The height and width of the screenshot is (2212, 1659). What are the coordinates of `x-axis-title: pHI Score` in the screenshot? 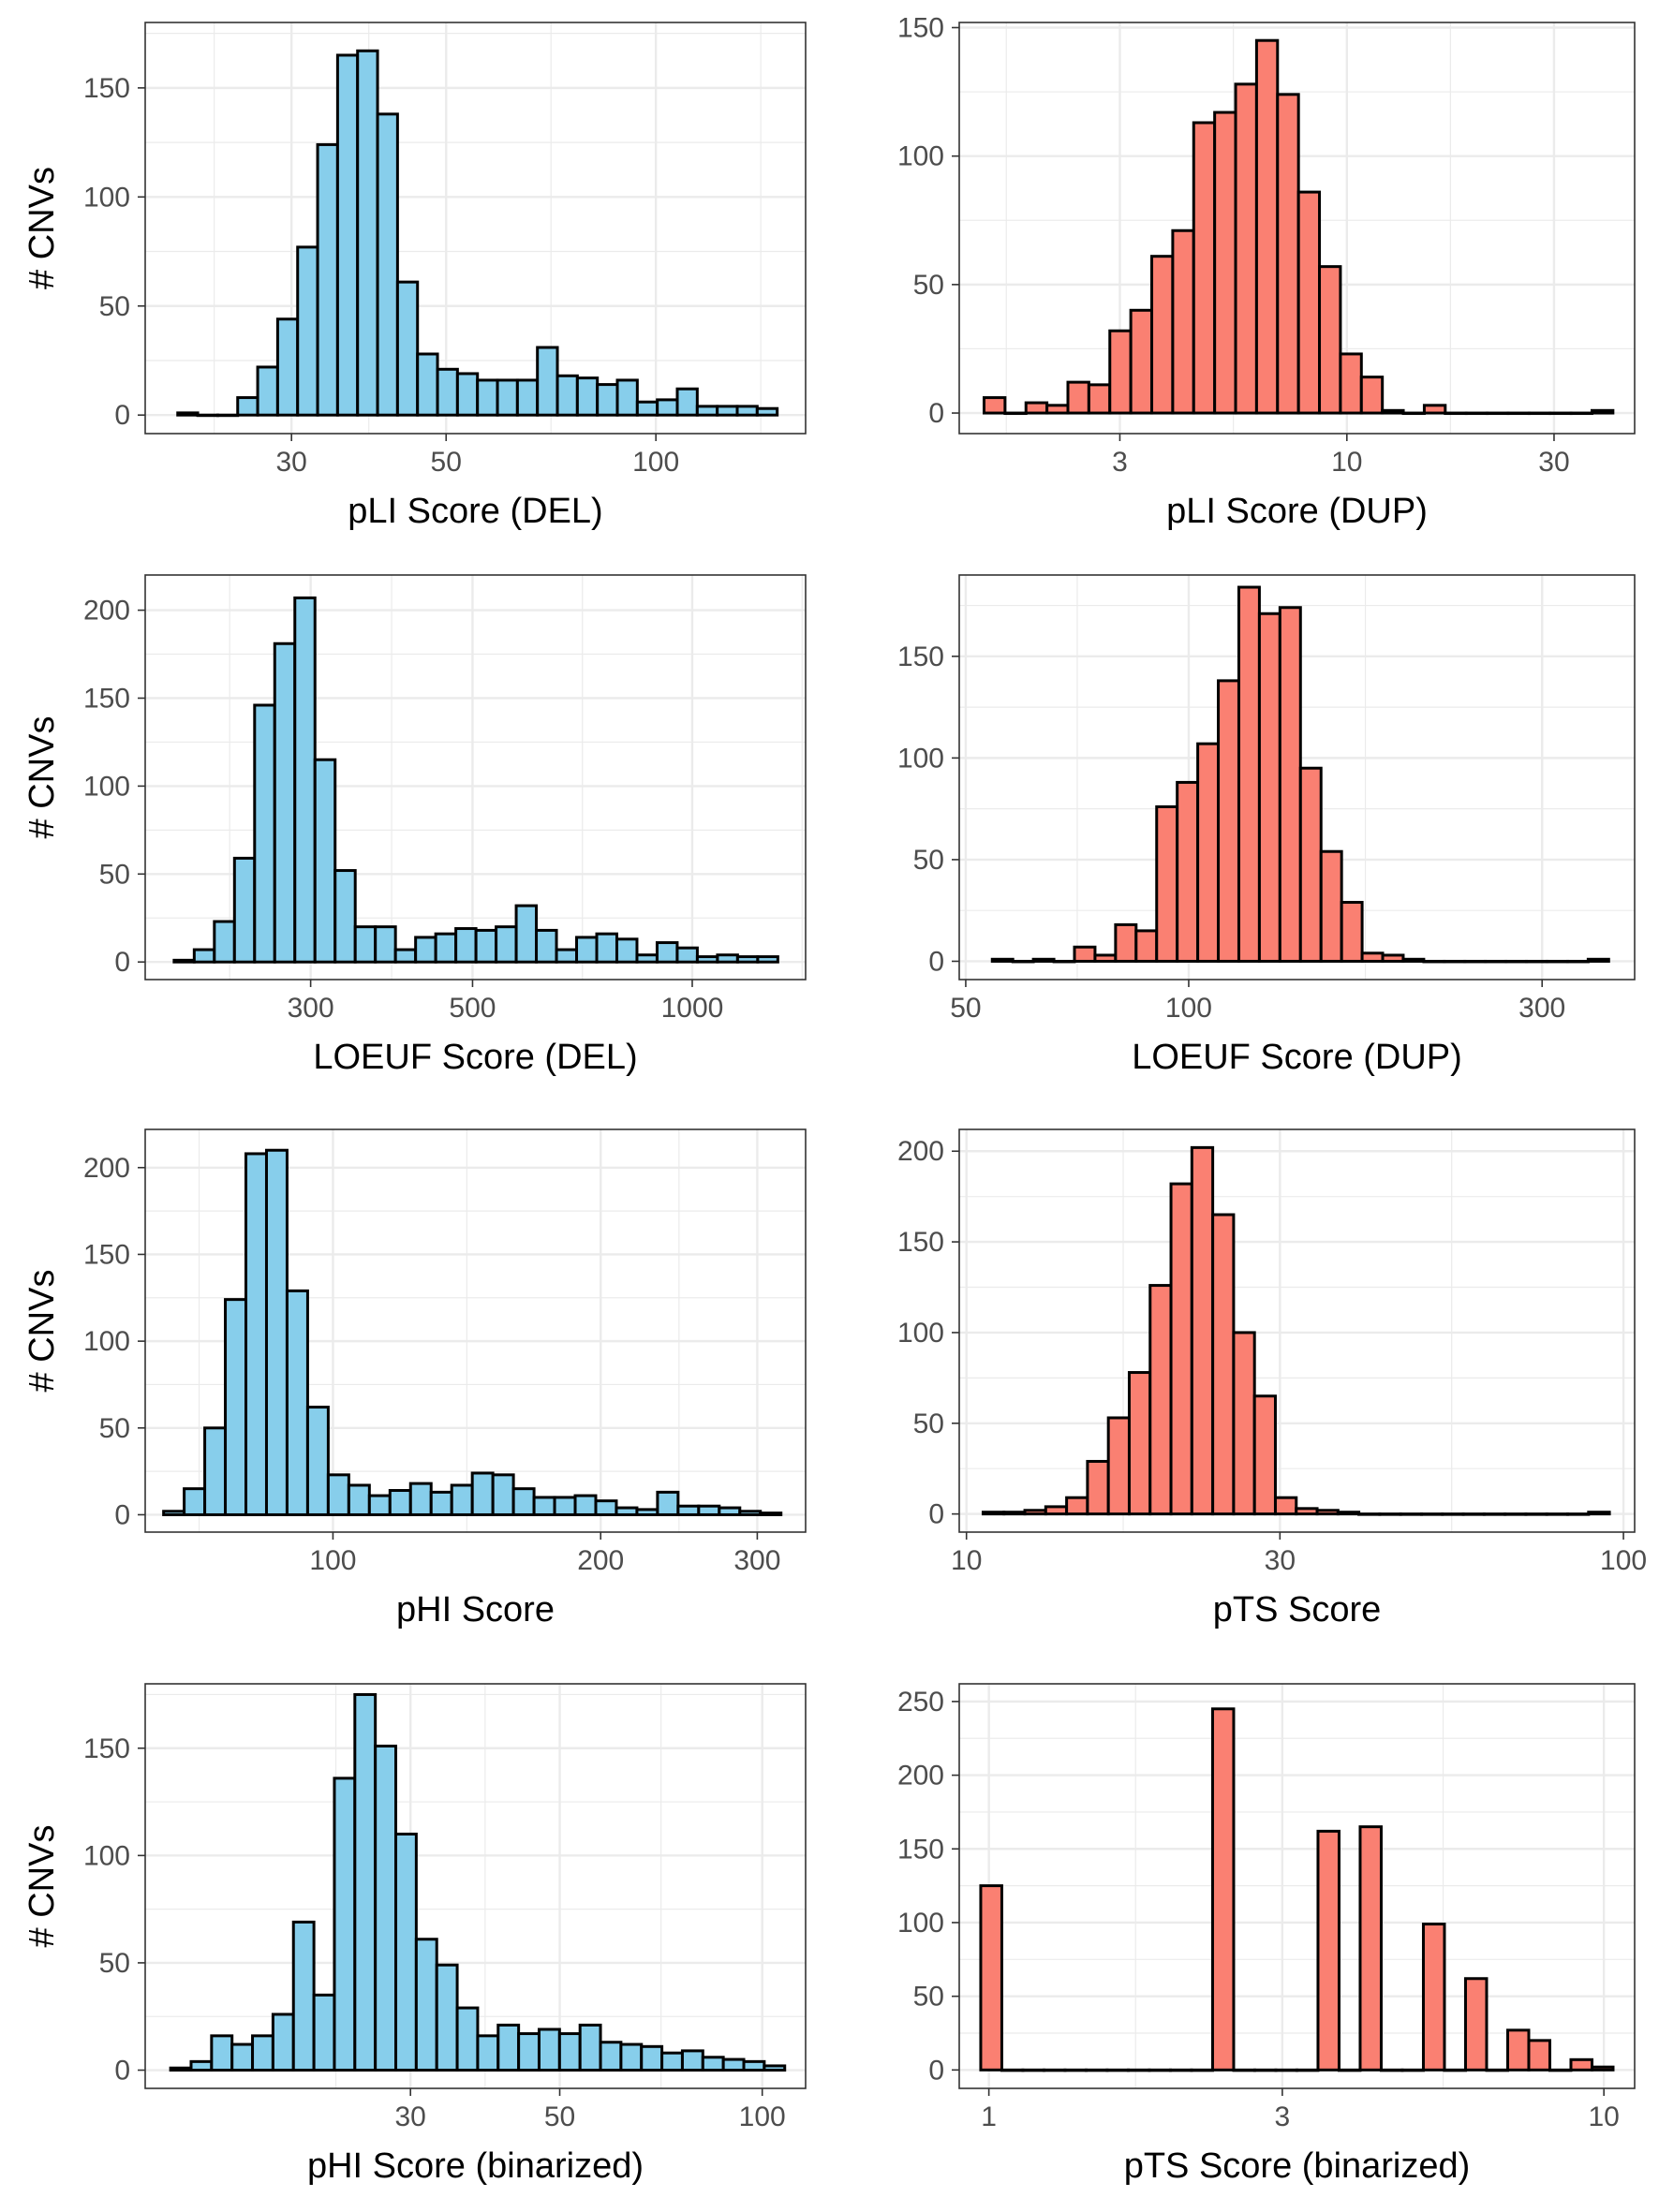 It's located at (476, 1610).